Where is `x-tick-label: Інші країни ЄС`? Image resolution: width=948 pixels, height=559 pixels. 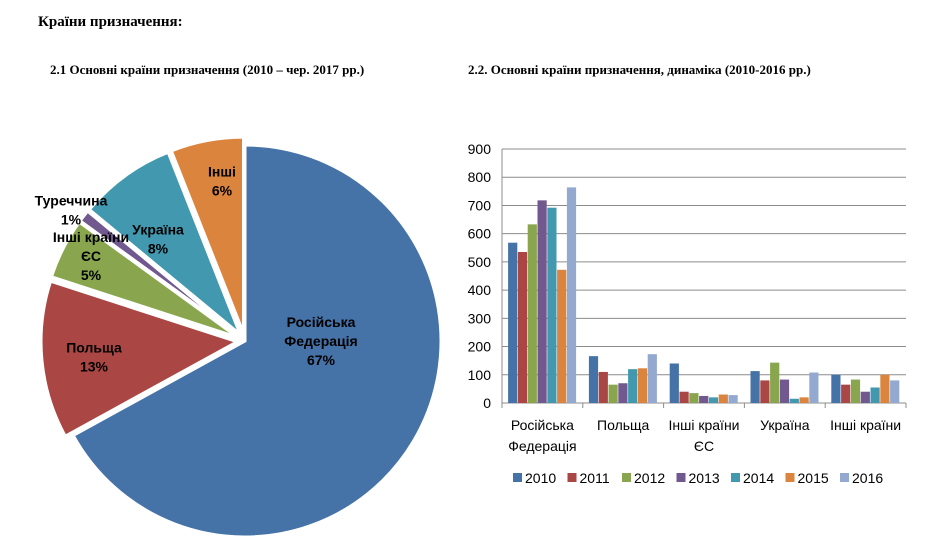 x-tick-label: Інші країни ЄС is located at coordinates (704, 435).